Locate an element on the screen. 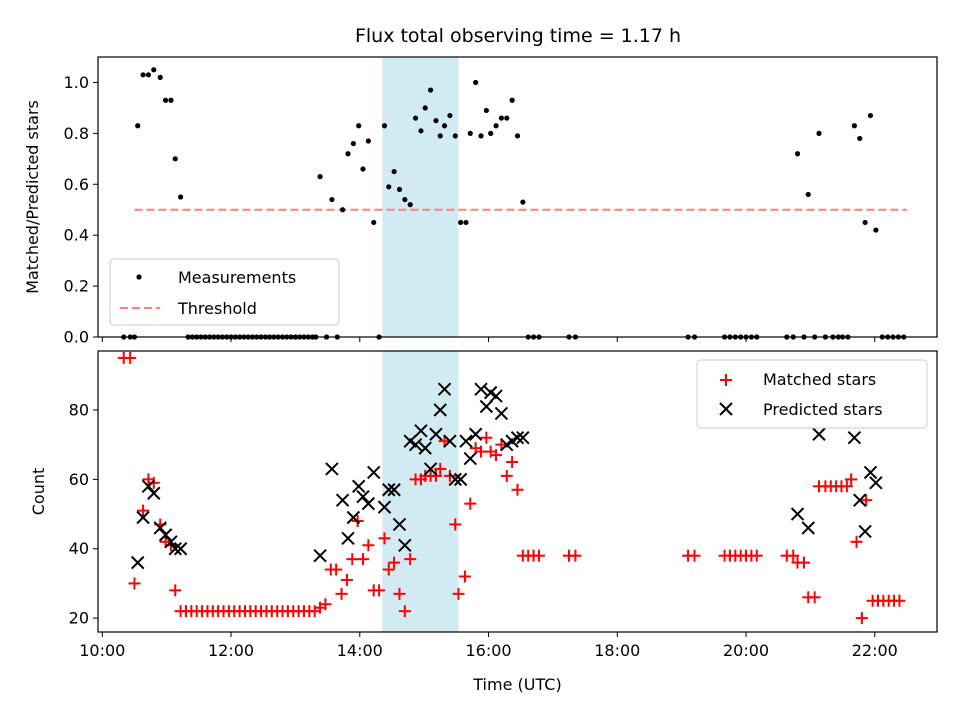 The image size is (960, 720). top-y-ticks: 0.0 0.2 0.4 0.6 0.8 1.0 is located at coordinates (81, 210).